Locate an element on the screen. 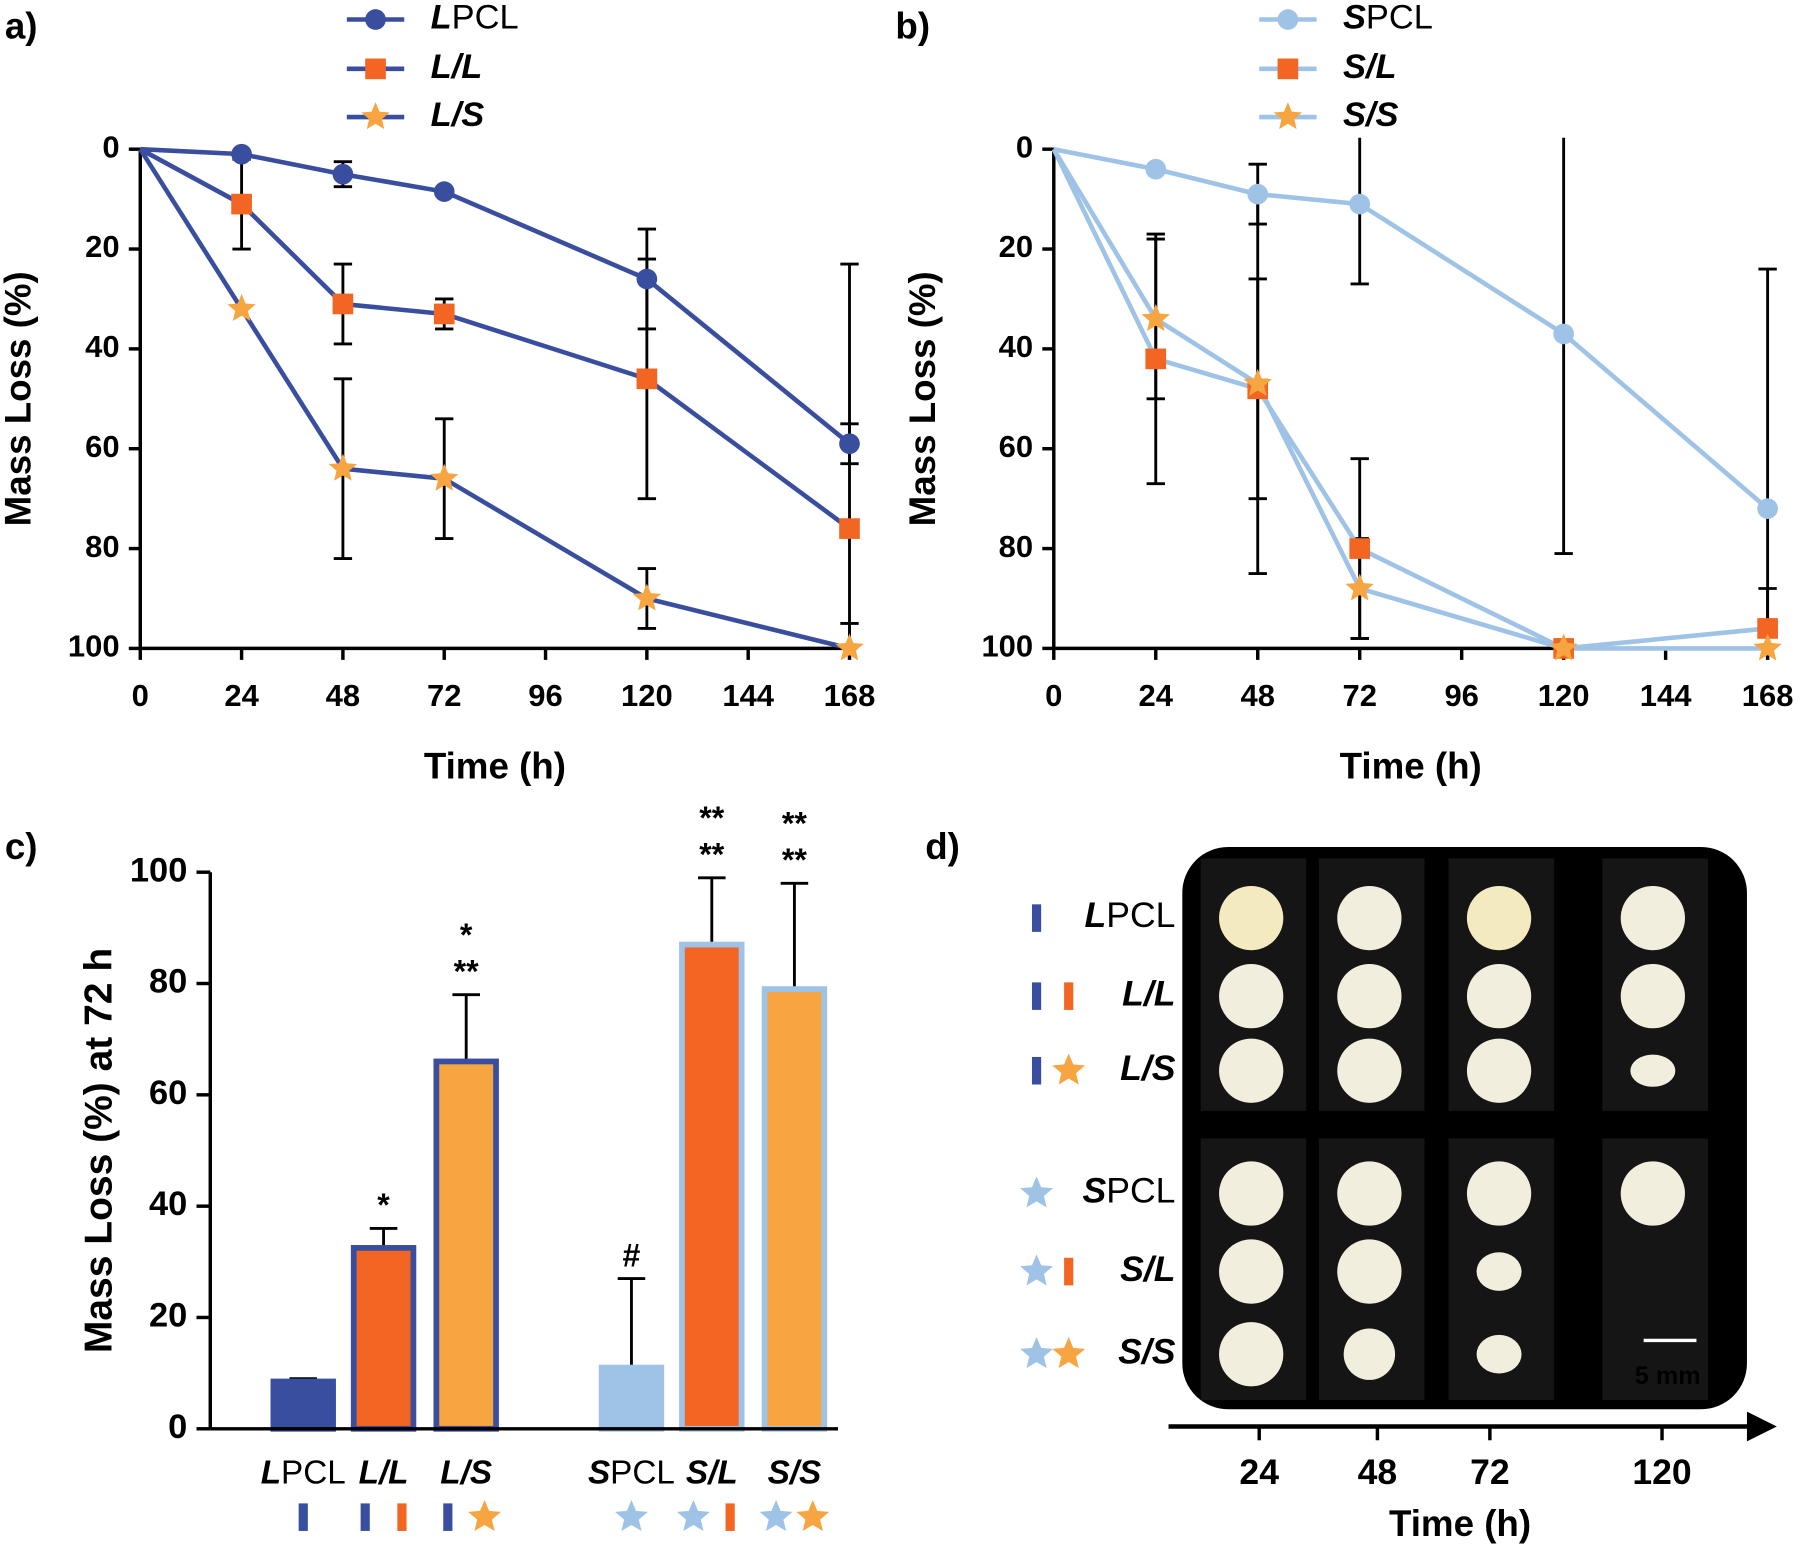 The height and width of the screenshot is (1547, 1800). time-tick-label: 48 is located at coordinates (1378, 1472).